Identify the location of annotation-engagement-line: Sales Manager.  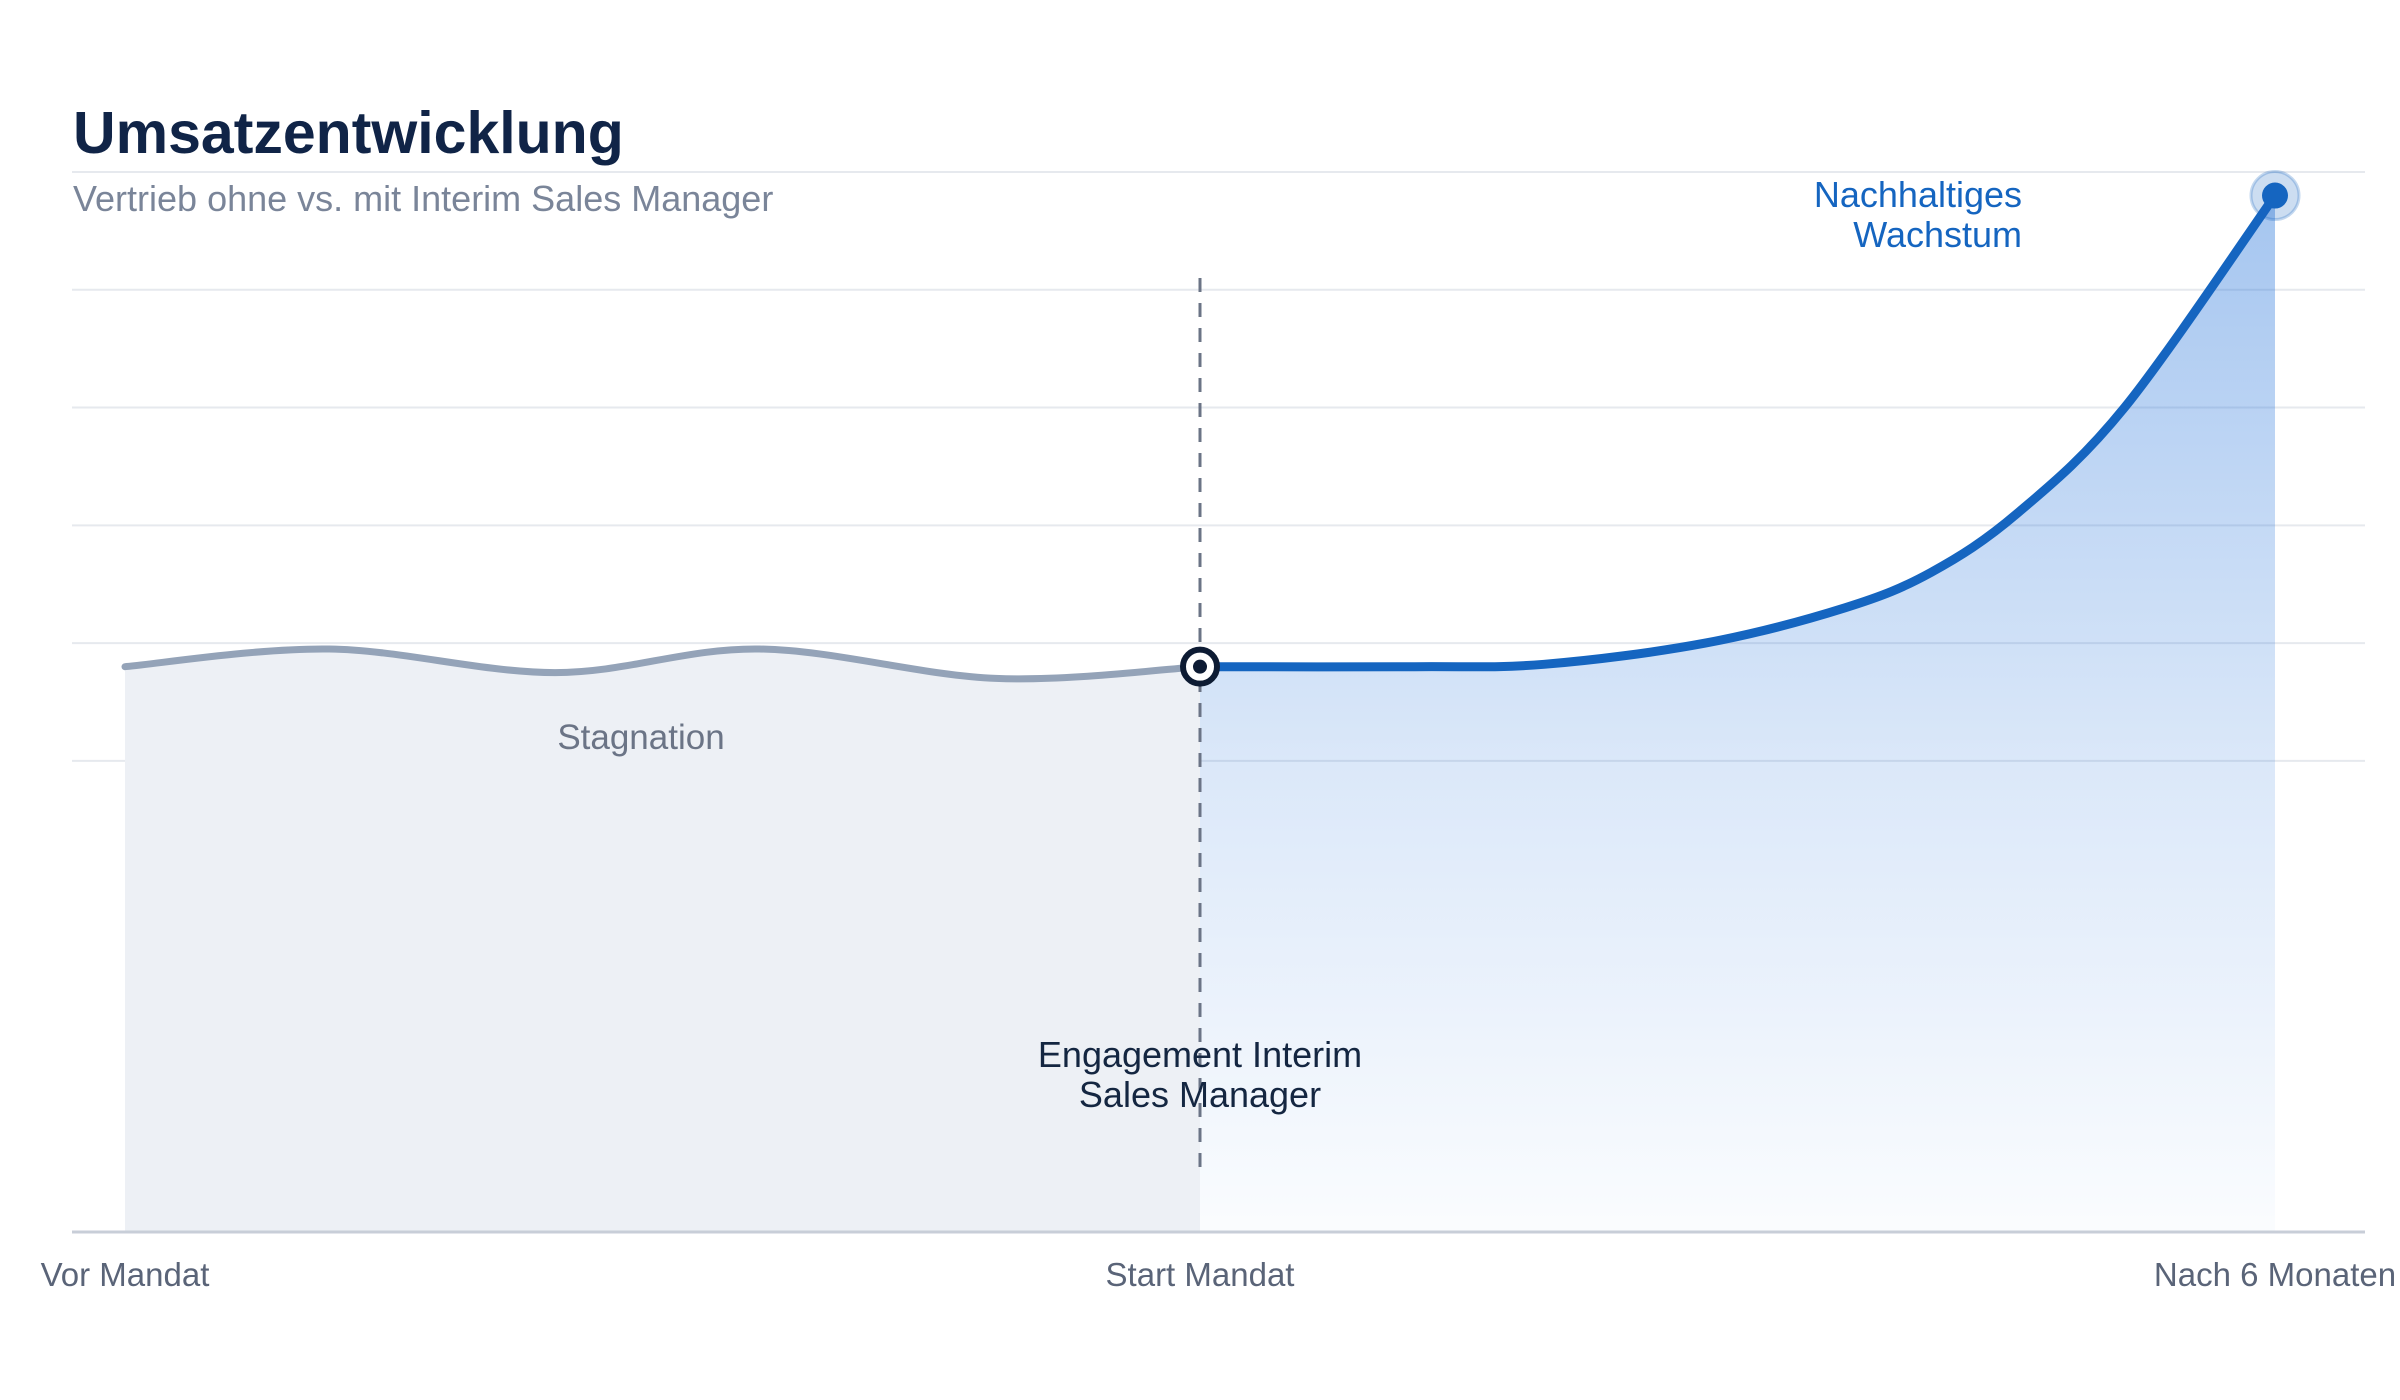
(1200, 1094).